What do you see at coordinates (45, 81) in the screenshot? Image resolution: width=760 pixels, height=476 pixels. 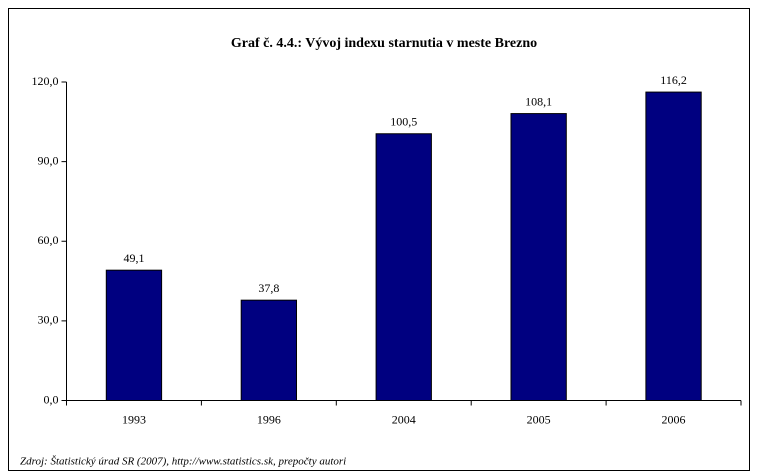 I see `y-tick-label: 120,0` at bounding box center [45, 81].